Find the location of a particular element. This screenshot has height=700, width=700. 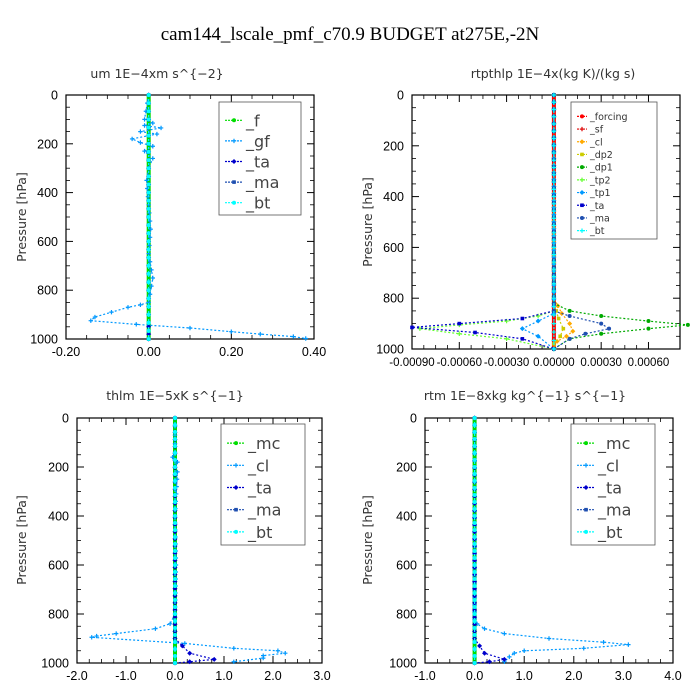

series-line-cl is located at coordinates (188, 540).